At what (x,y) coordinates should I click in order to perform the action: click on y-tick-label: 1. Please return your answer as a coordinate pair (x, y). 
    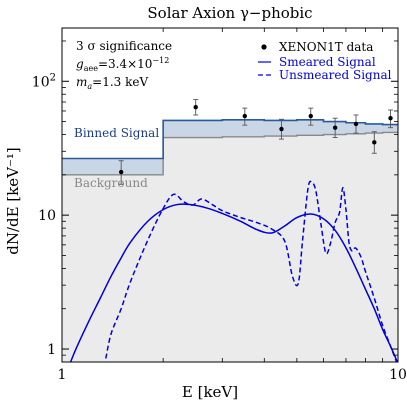
    Looking at the image, I should click on (51, 350).